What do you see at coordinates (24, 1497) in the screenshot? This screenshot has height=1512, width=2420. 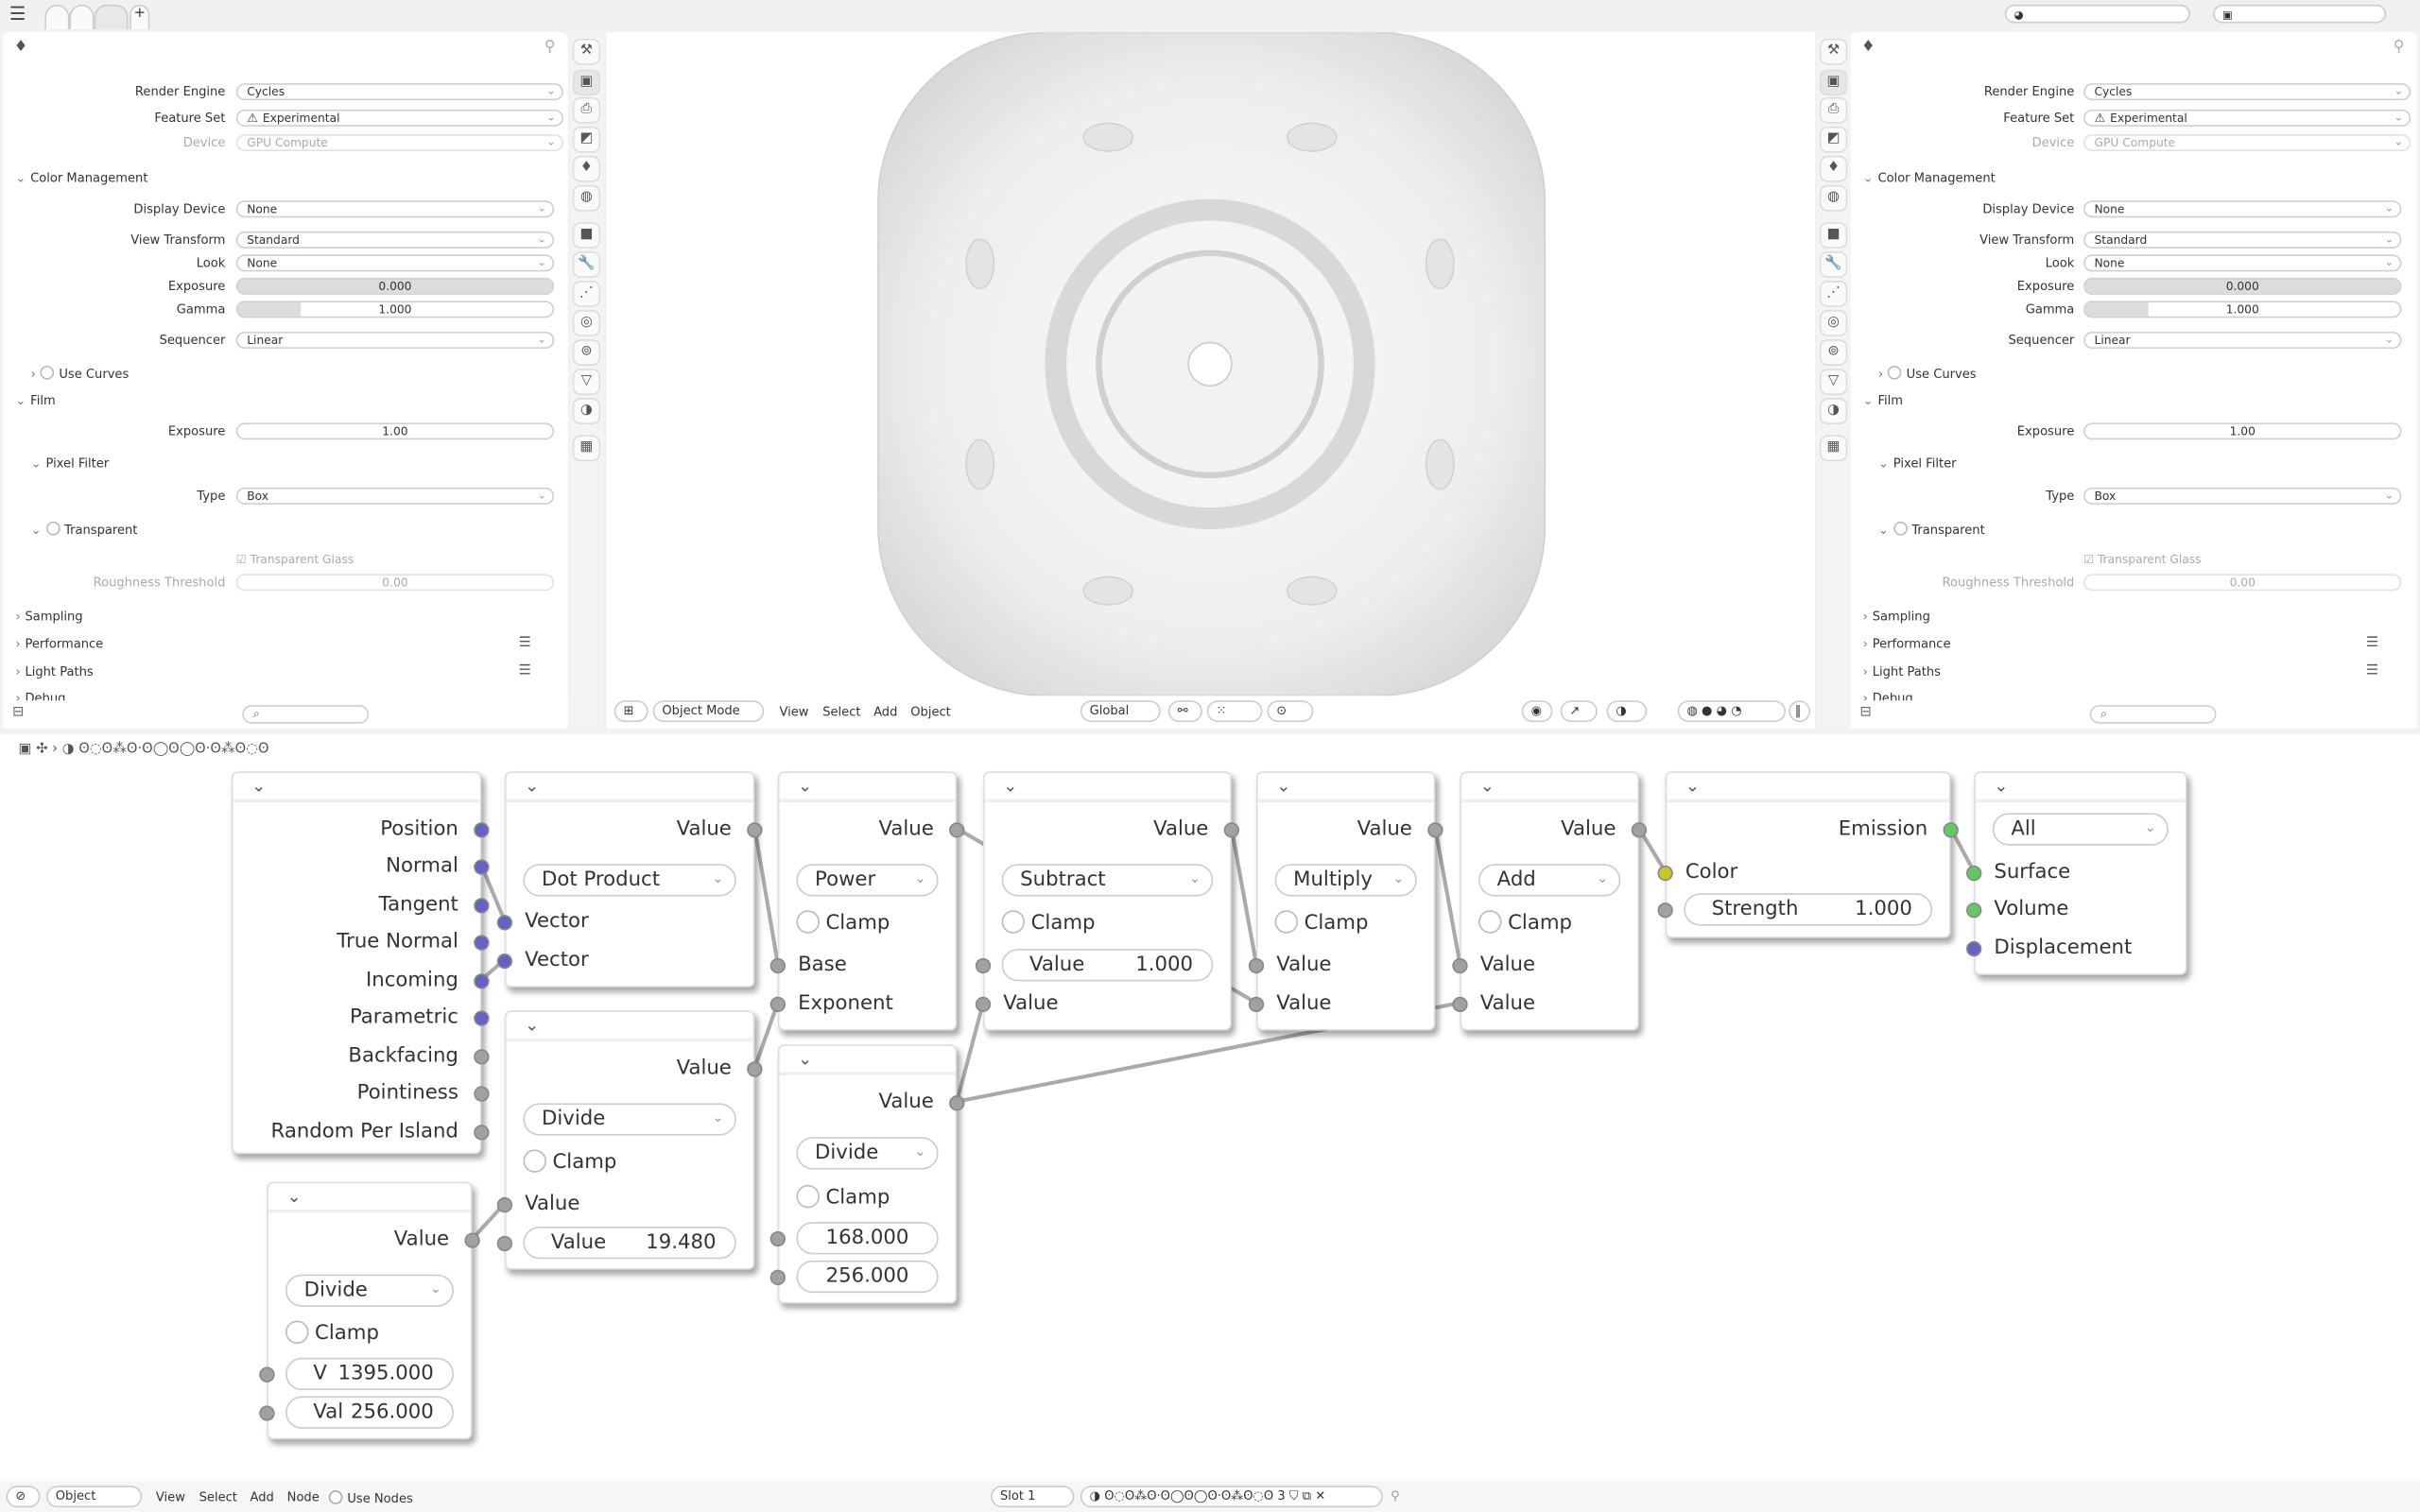 I see `editor-type-button: ⊘` at bounding box center [24, 1497].